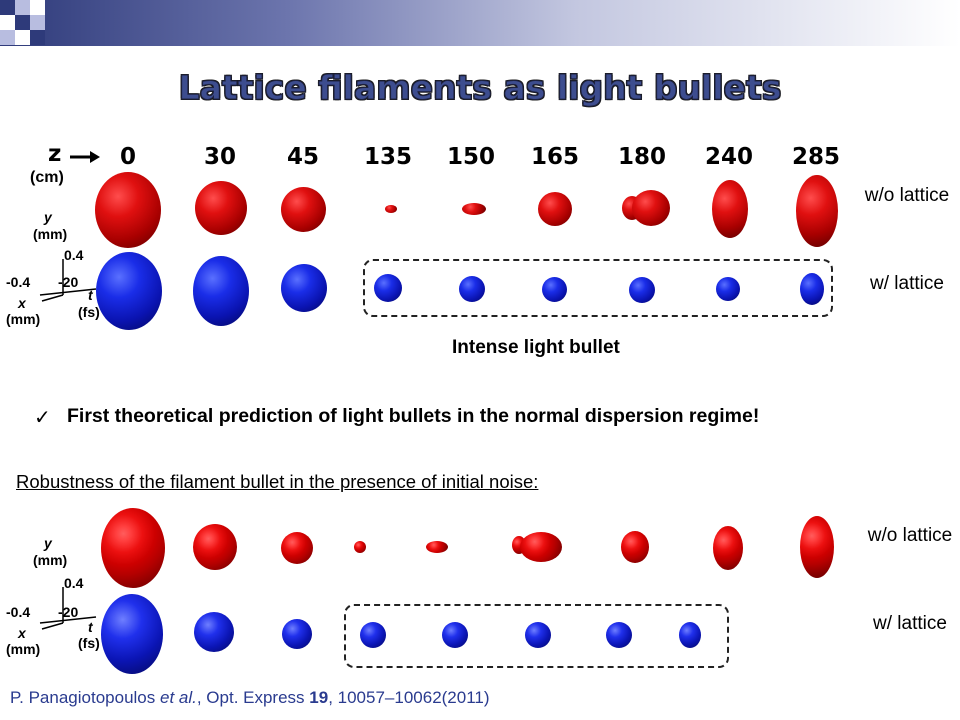  I want to click on z-position-label: 240, so click(728, 157).